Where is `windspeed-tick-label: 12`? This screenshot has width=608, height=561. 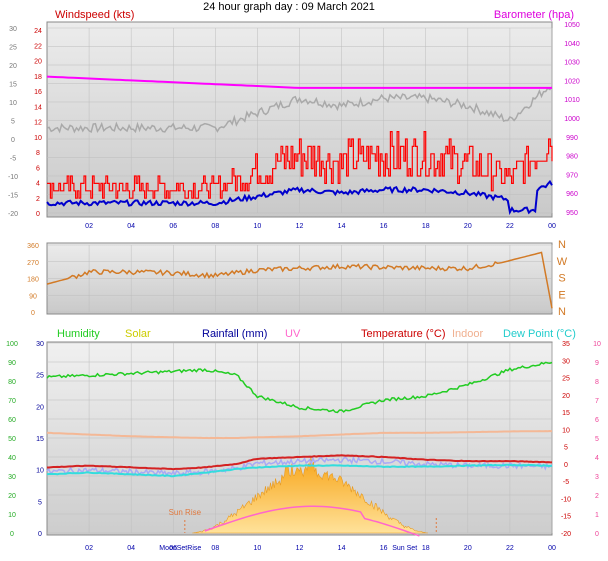 windspeed-tick-label: 12 is located at coordinates (38, 123).